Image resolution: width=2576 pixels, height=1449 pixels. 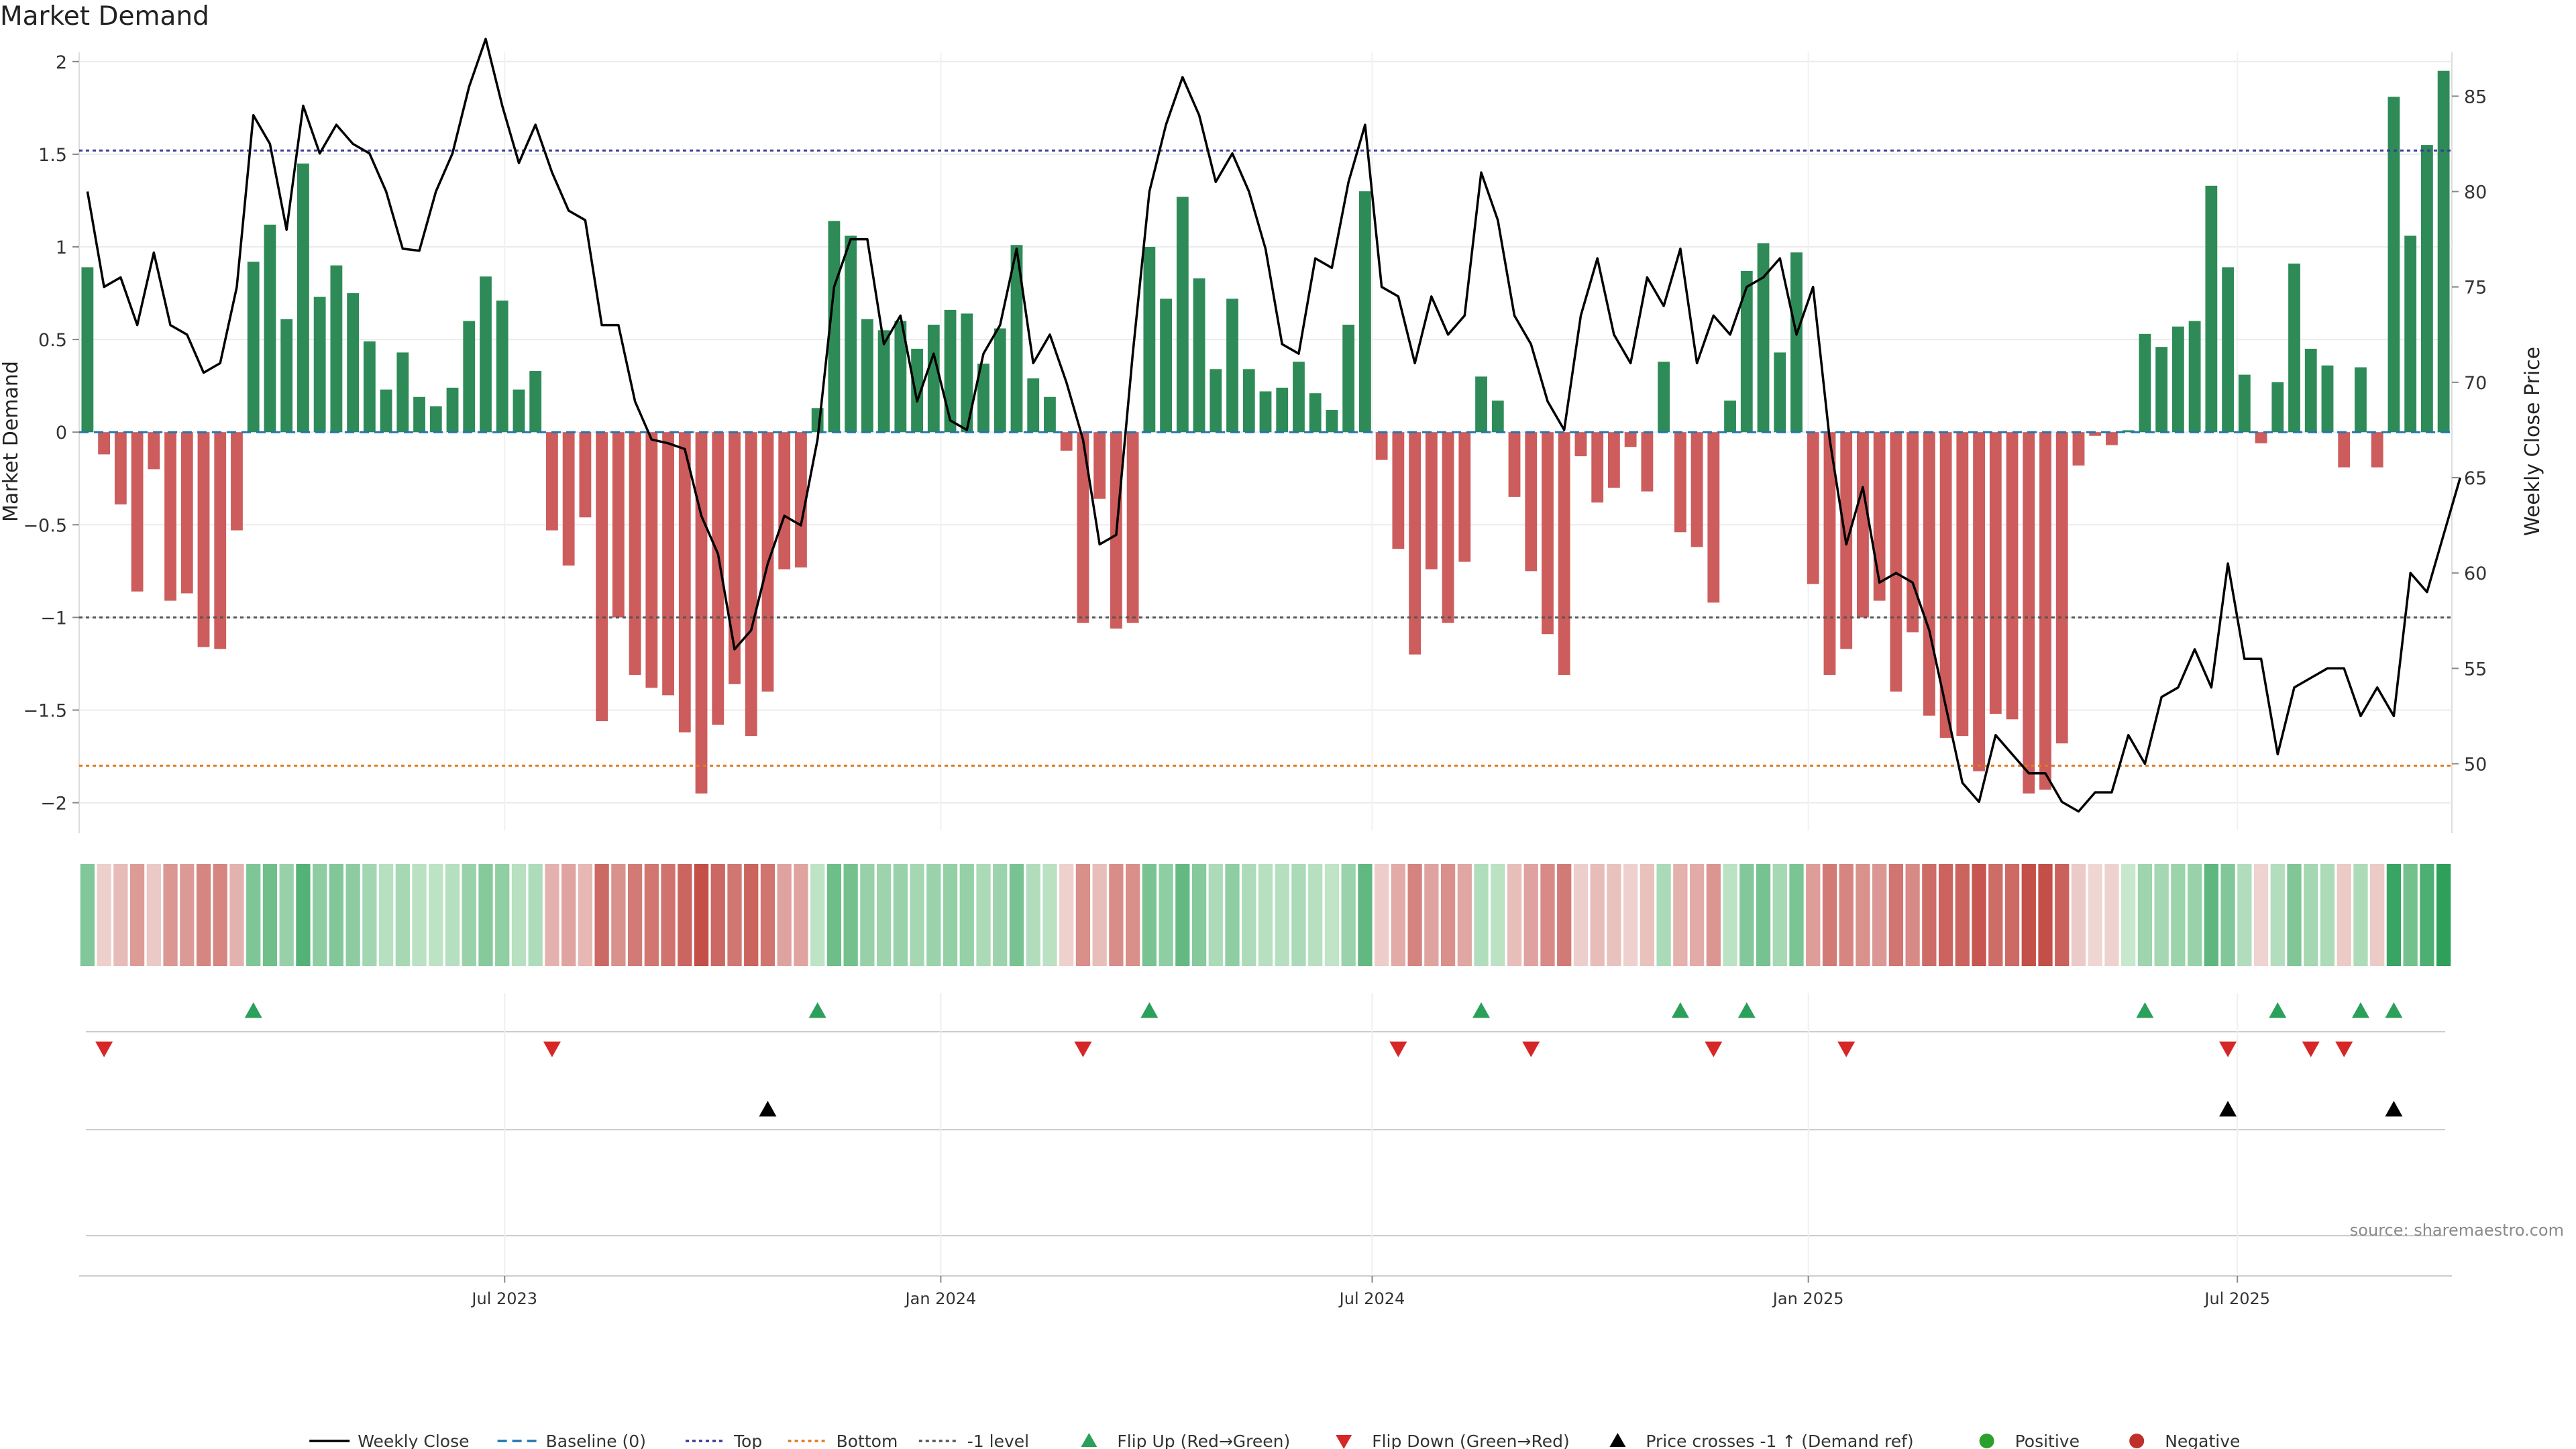 I want to click on legend-label: Top, so click(x=747, y=1440).